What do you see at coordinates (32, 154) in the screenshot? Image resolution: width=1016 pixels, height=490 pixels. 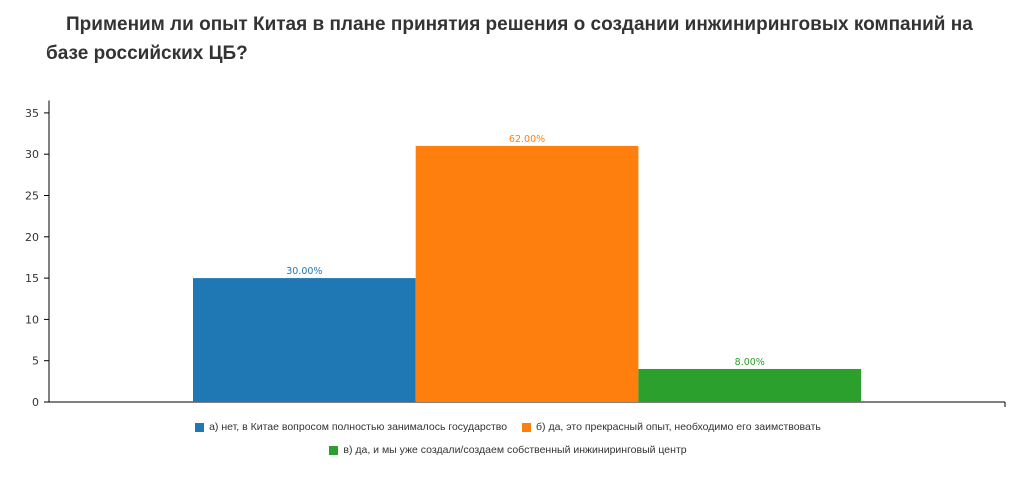 I see `y-tick-label: 30` at bounding box center [32, 154].